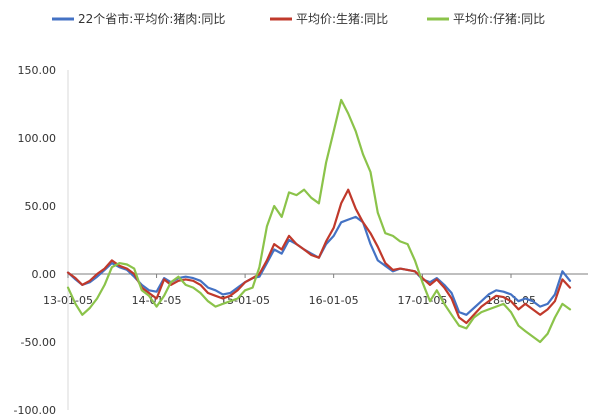 This screenshot has height=420, width=591. Describe the element at coordinates (334, 300) in the screenshot. I see `x-tick-label: 16-01-05` at that location.